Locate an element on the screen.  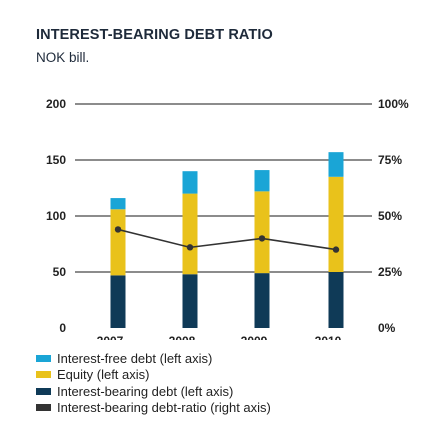
right-tick-label: 100% is located at coordinates (393, 104).